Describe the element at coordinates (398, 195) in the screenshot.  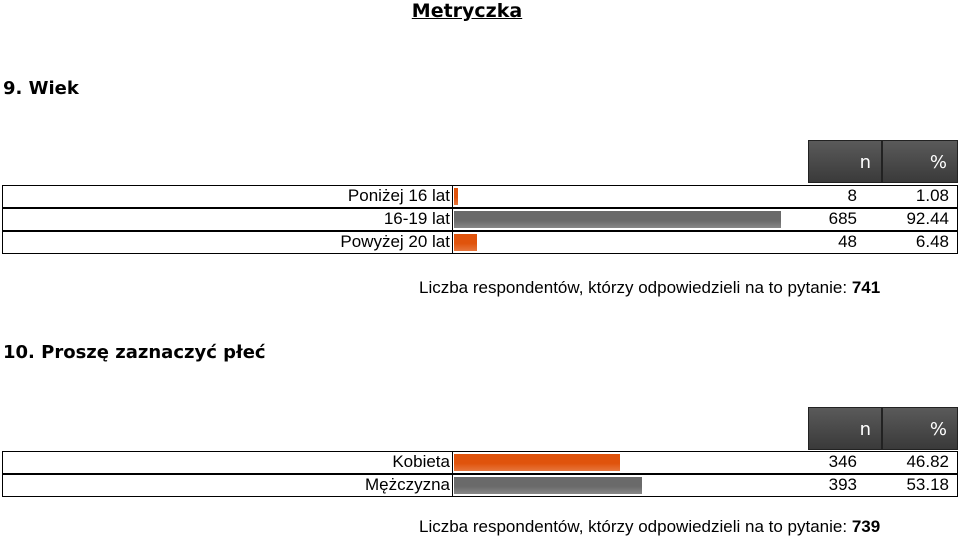
I see `row-label: Poniżej 16 lat` at that location.